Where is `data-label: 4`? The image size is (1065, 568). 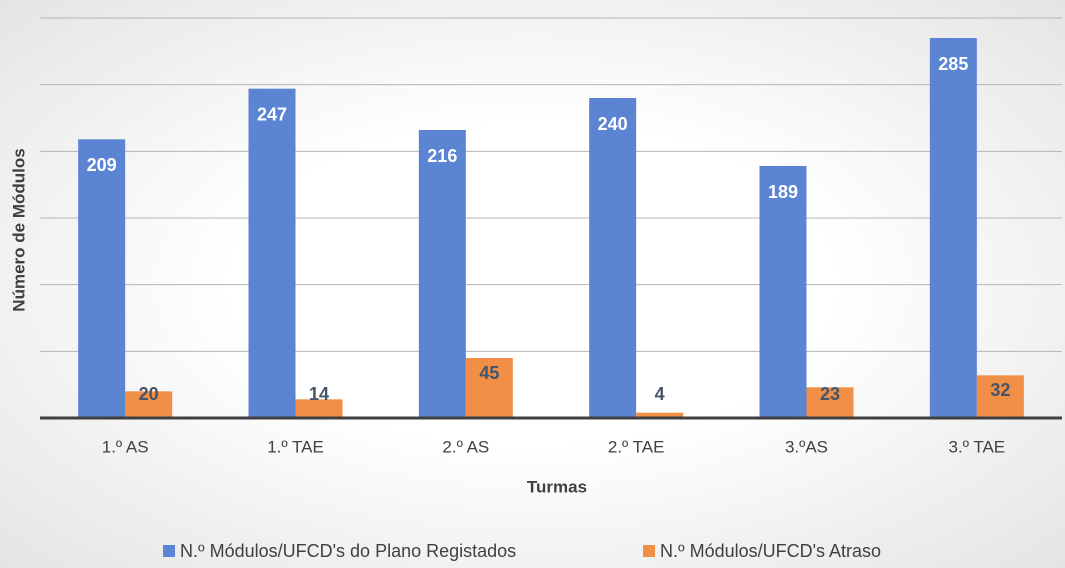
data-label: 4 is located at coordinates (660, 394).